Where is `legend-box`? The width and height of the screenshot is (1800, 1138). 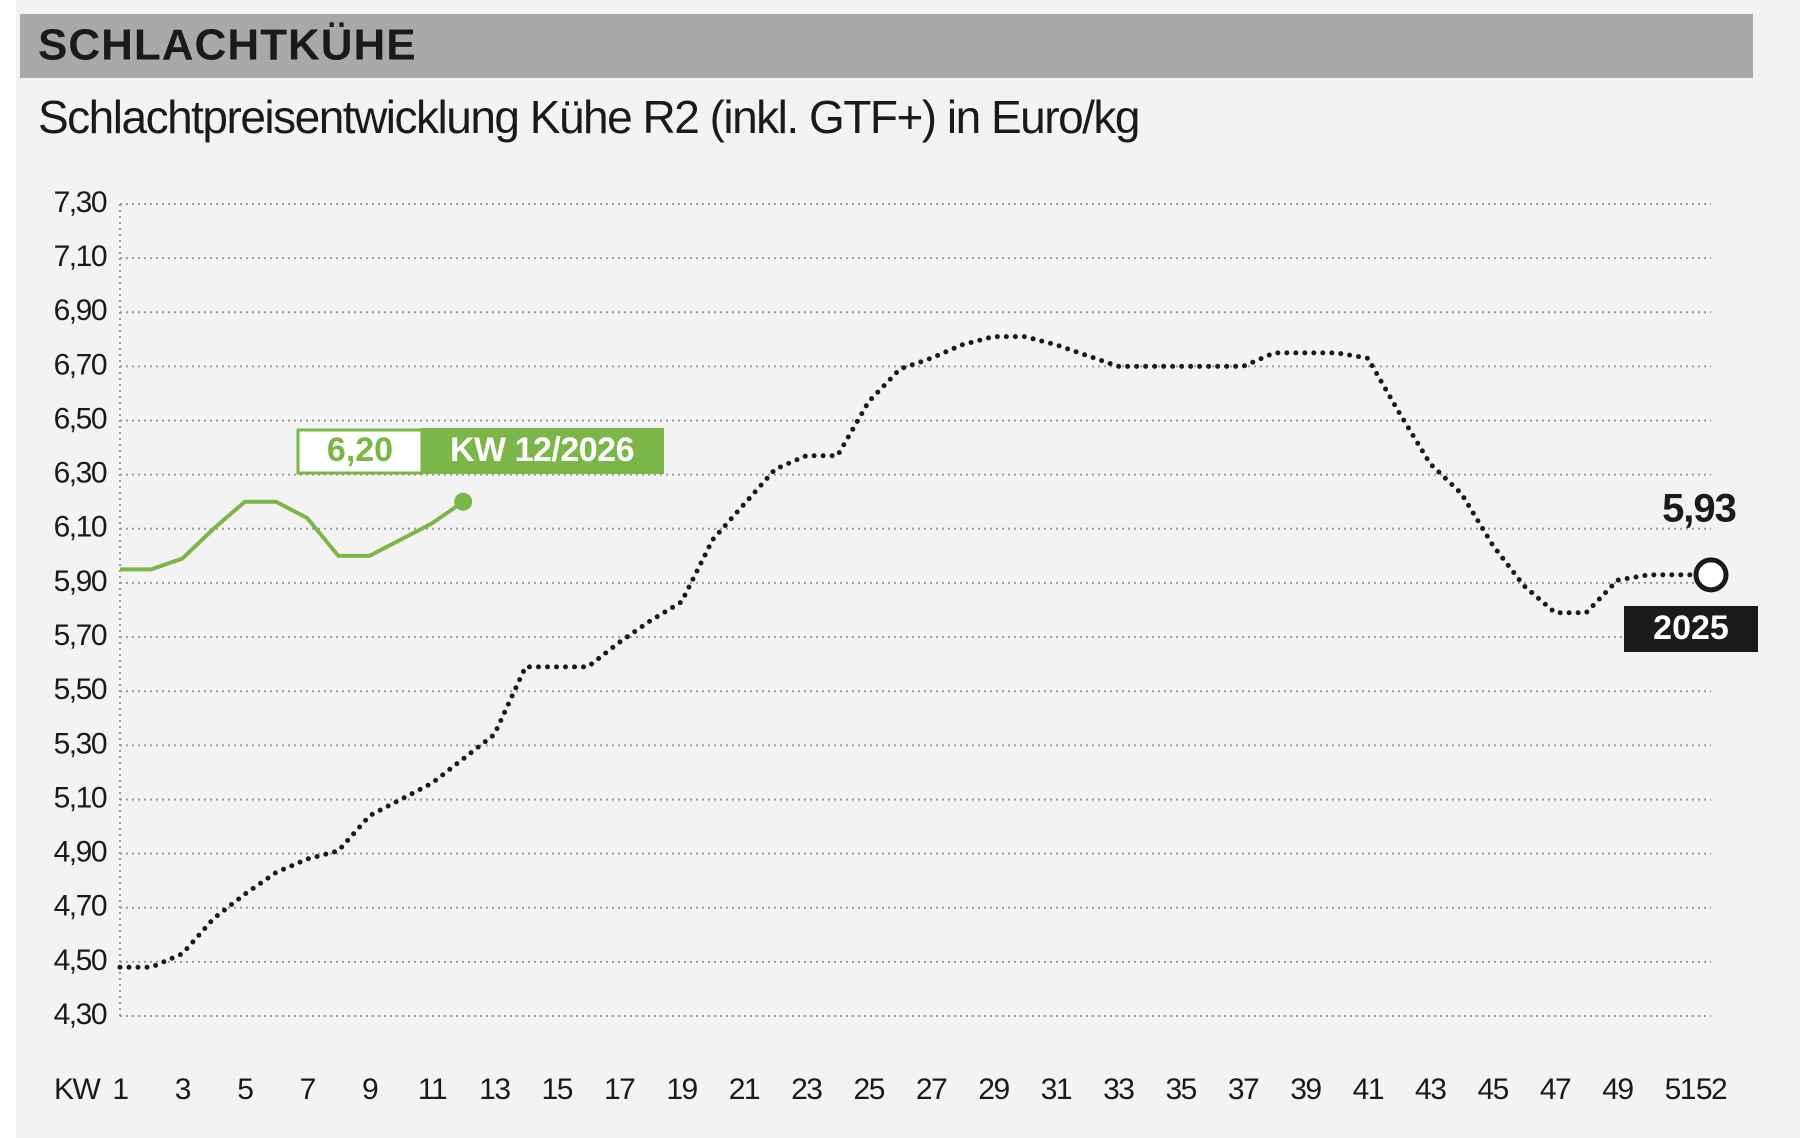
legend-box is located at coordinates (1691, 629).